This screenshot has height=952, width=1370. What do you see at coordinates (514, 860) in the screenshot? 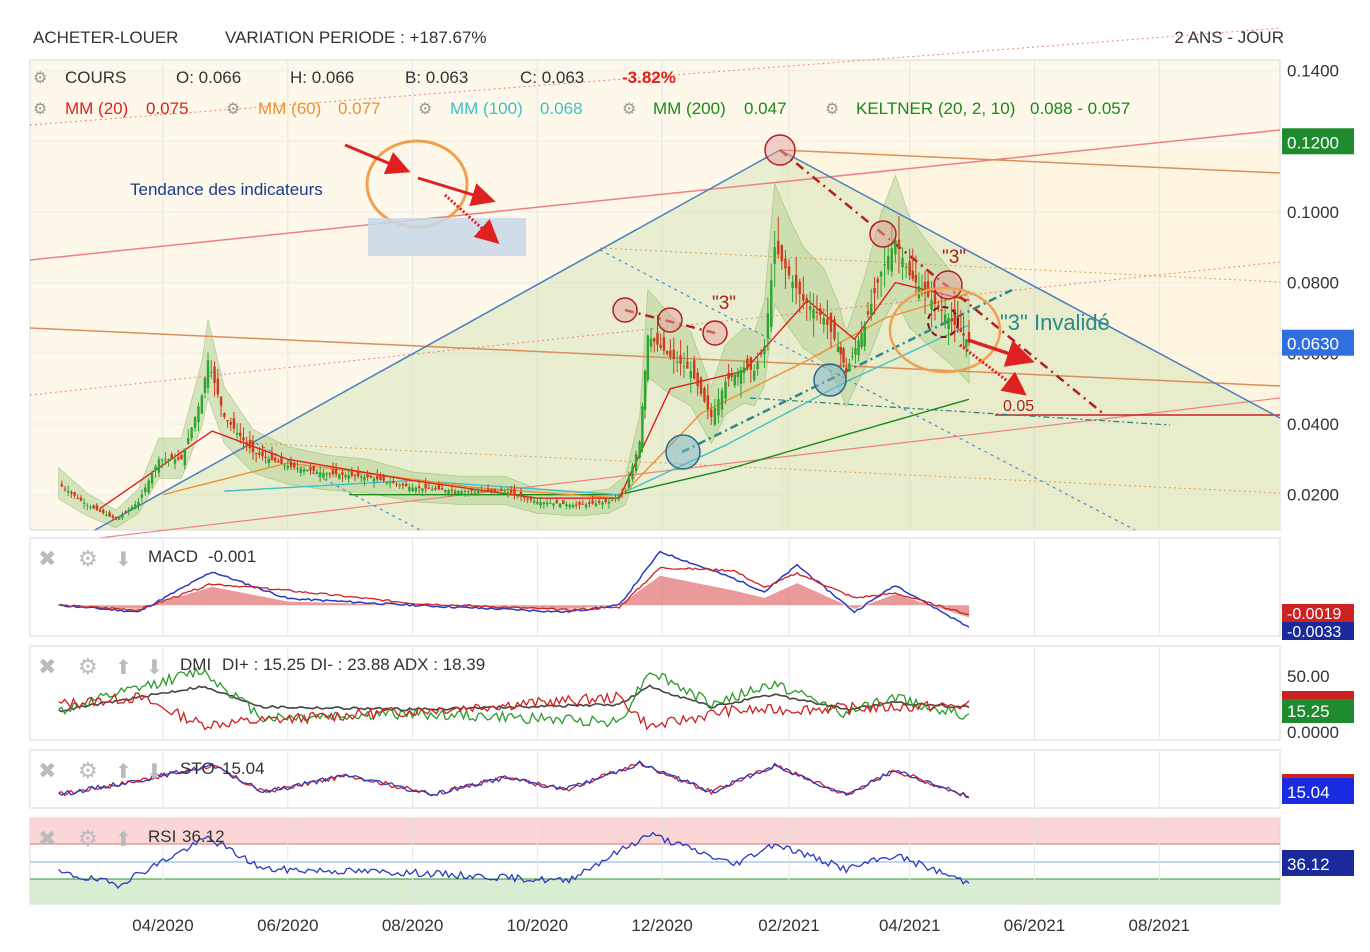
I see `rsi-line` at bounding box center [514, 860].